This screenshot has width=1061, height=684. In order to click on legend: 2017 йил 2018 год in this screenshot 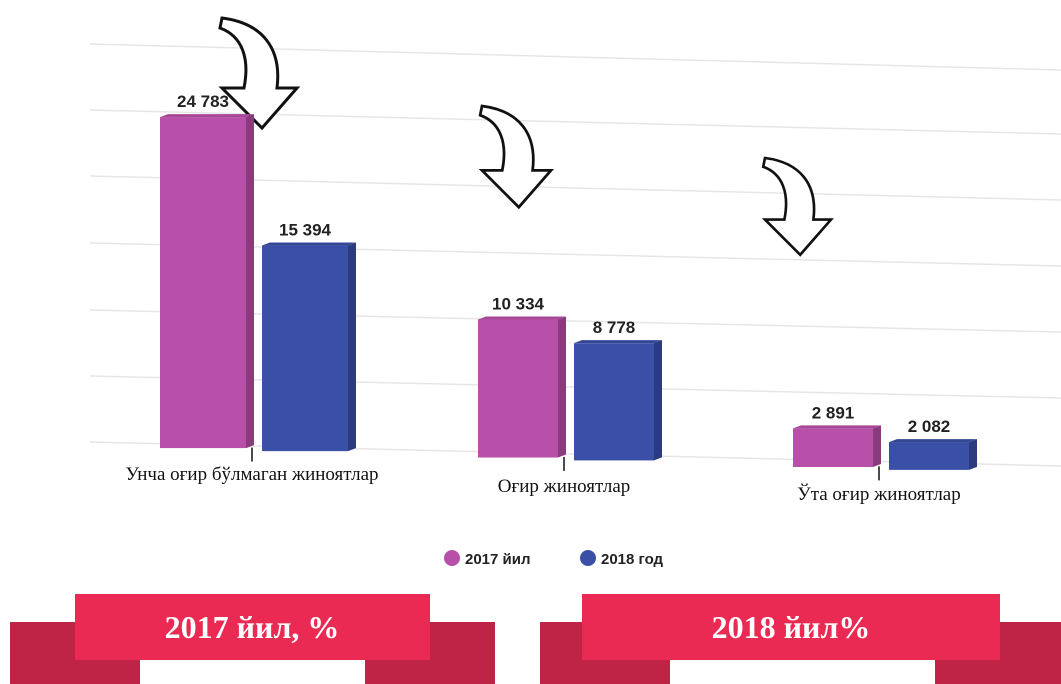, I will do `click(554, 559)`.